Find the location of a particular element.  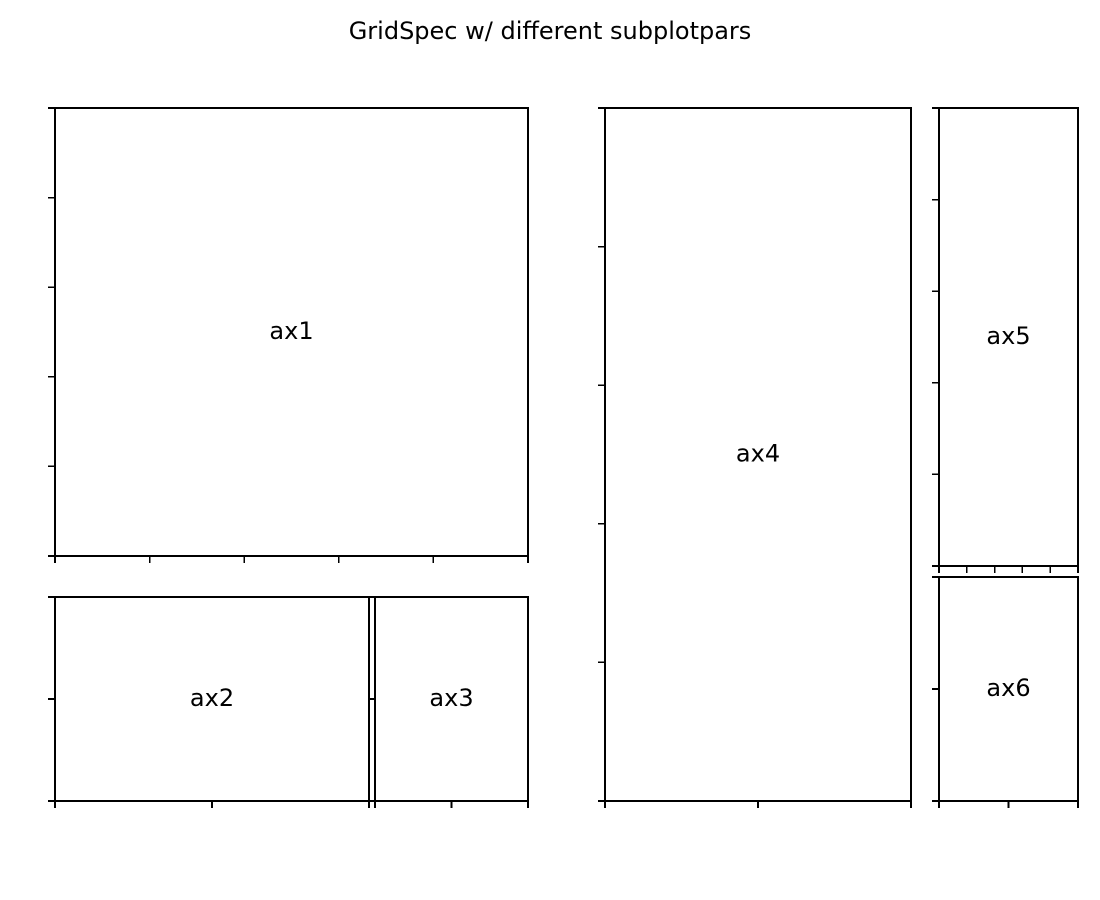

ax6-axes: ax6 is located at coordinates (1005, 692).